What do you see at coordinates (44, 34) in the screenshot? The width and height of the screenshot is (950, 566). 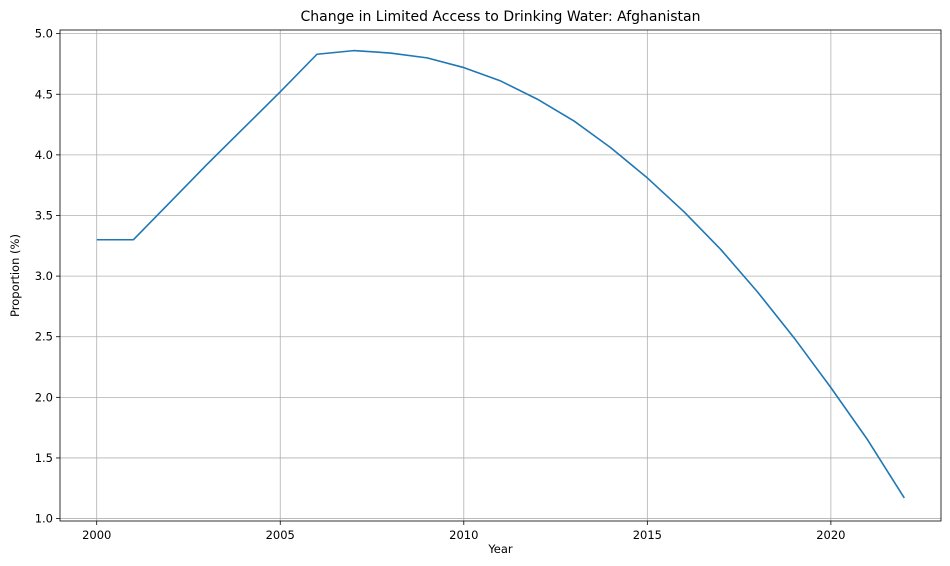 I see `y-tick-label: 5.0` at bounding box center [44, 34].